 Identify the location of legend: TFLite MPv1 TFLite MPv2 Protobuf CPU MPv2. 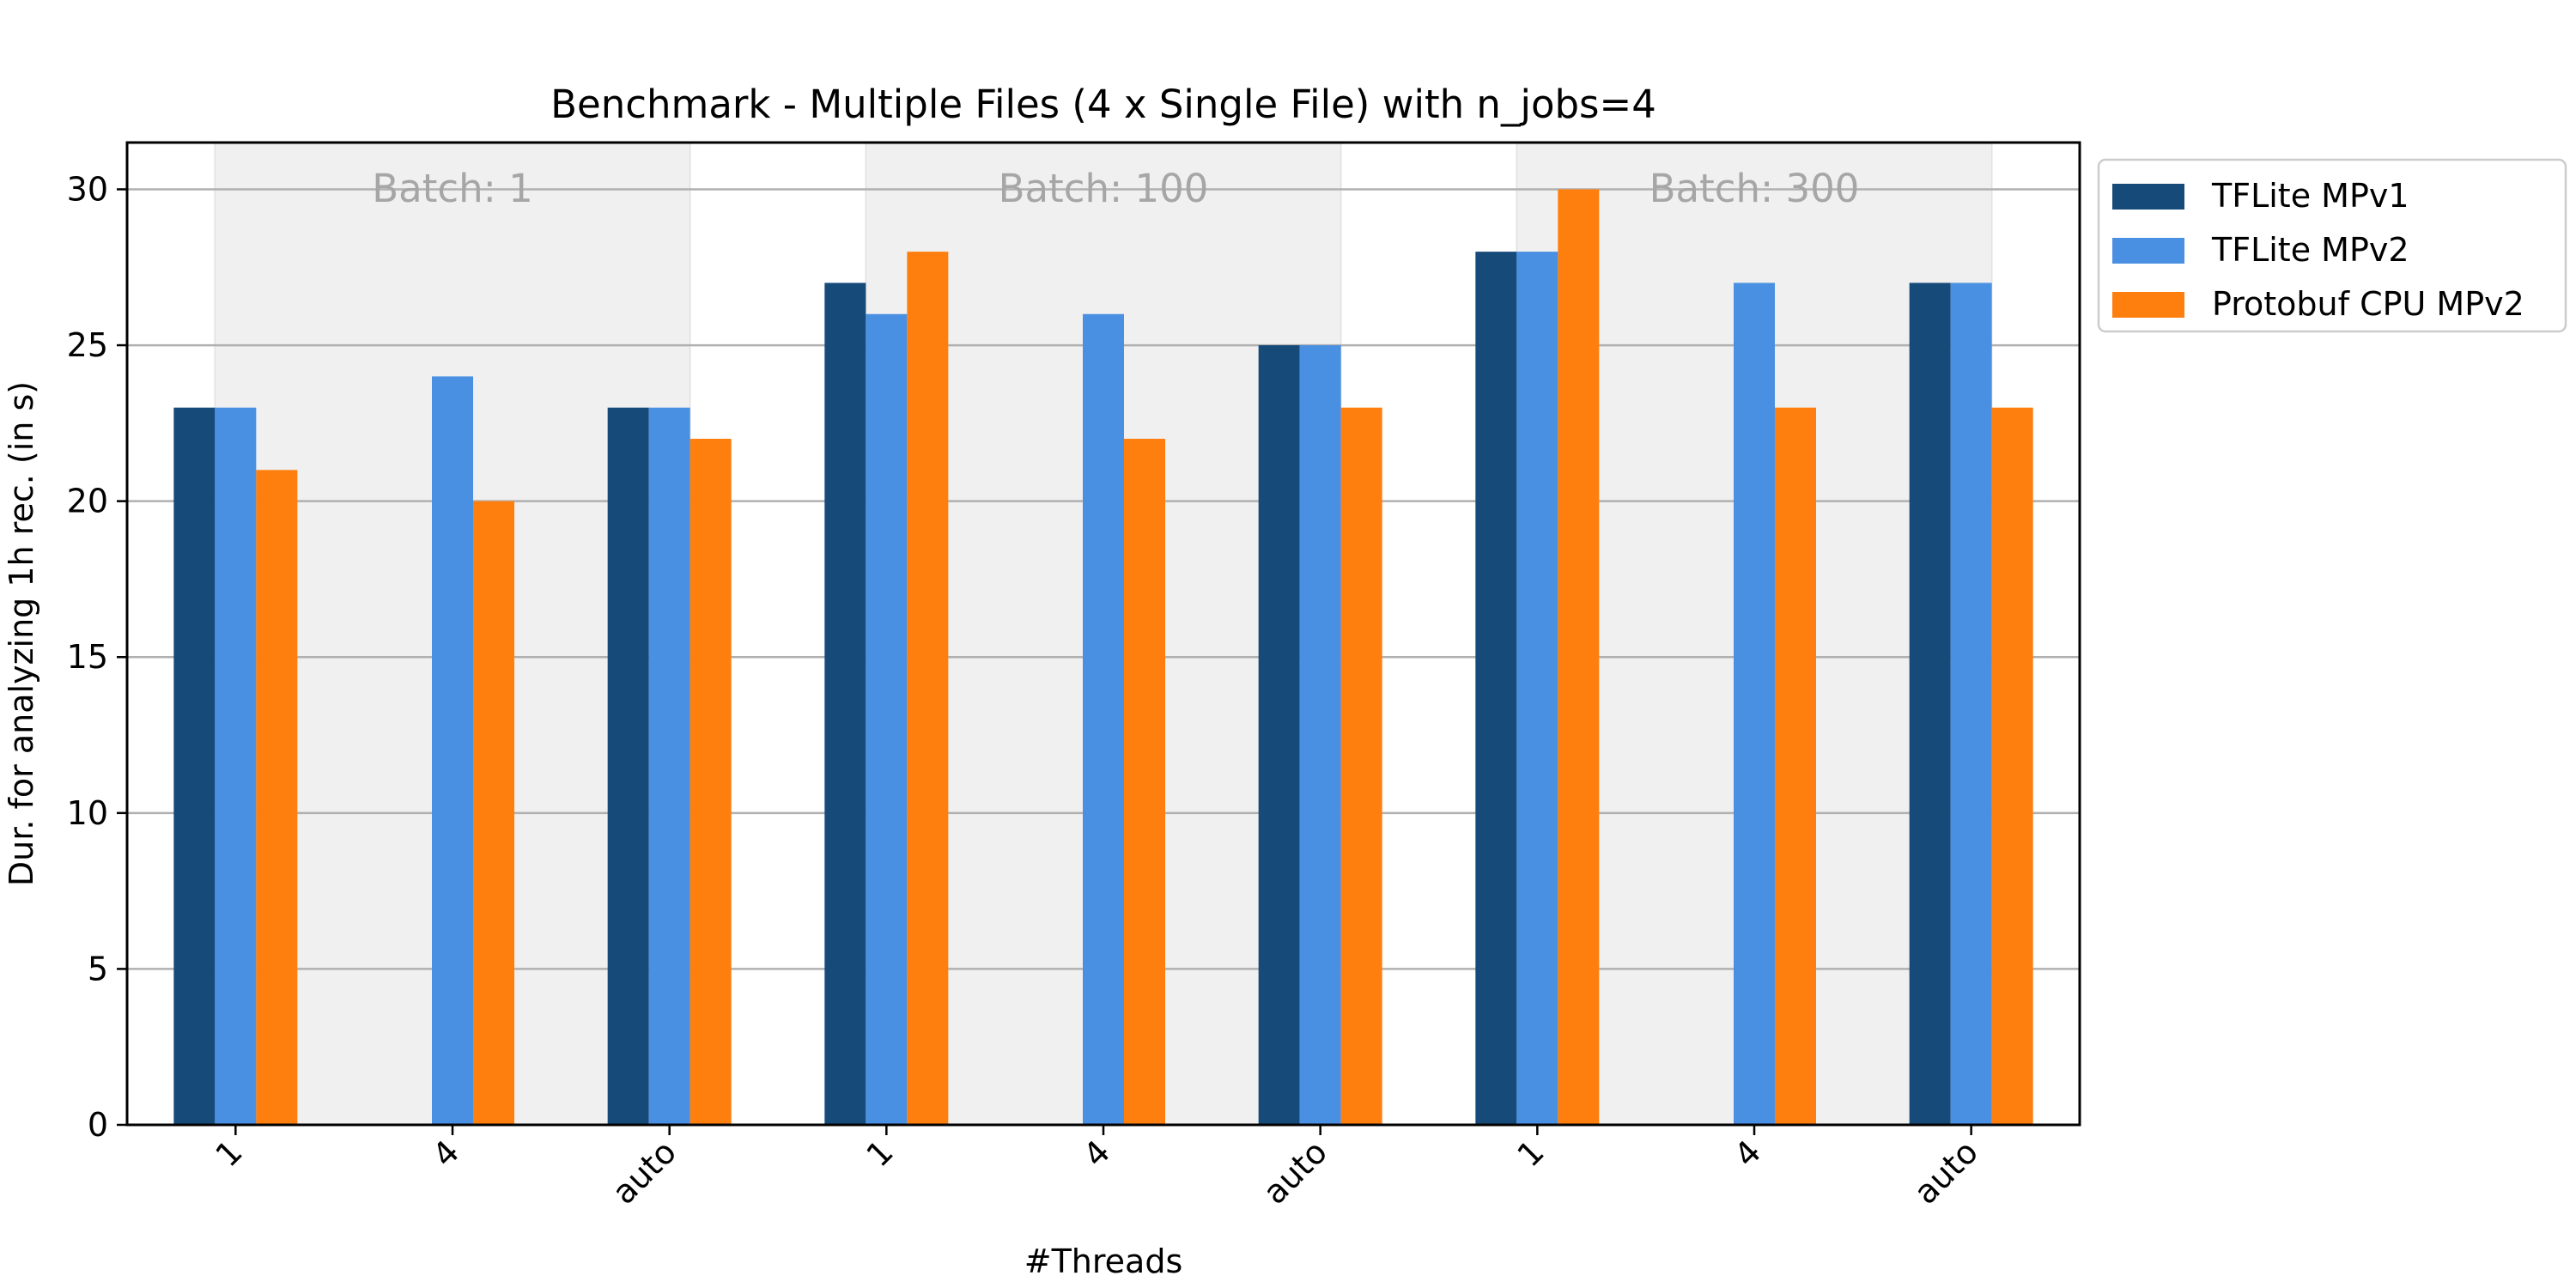
(2332, 246).